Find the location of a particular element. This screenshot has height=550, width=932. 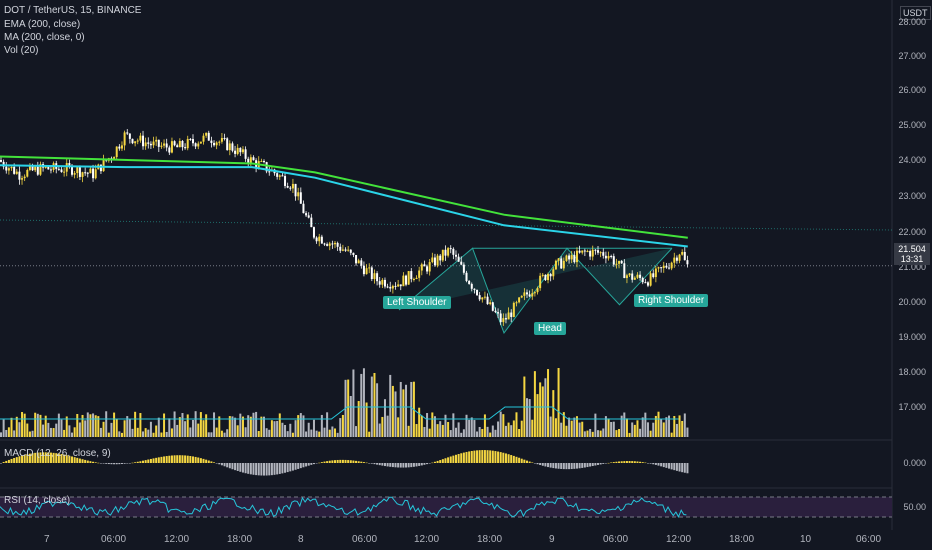

left-shoulder-label: Left Shoulder is located at coordinates (417, 302).